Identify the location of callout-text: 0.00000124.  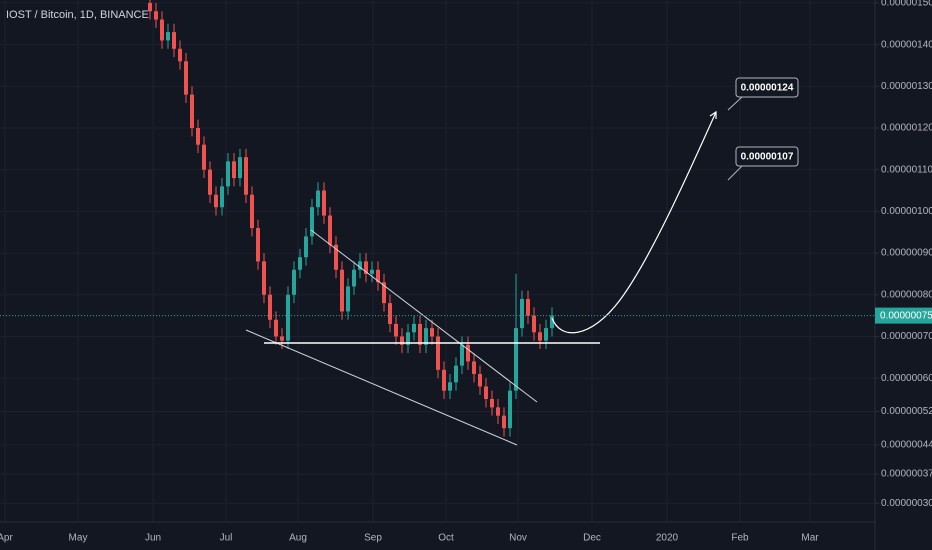
(767, 88).